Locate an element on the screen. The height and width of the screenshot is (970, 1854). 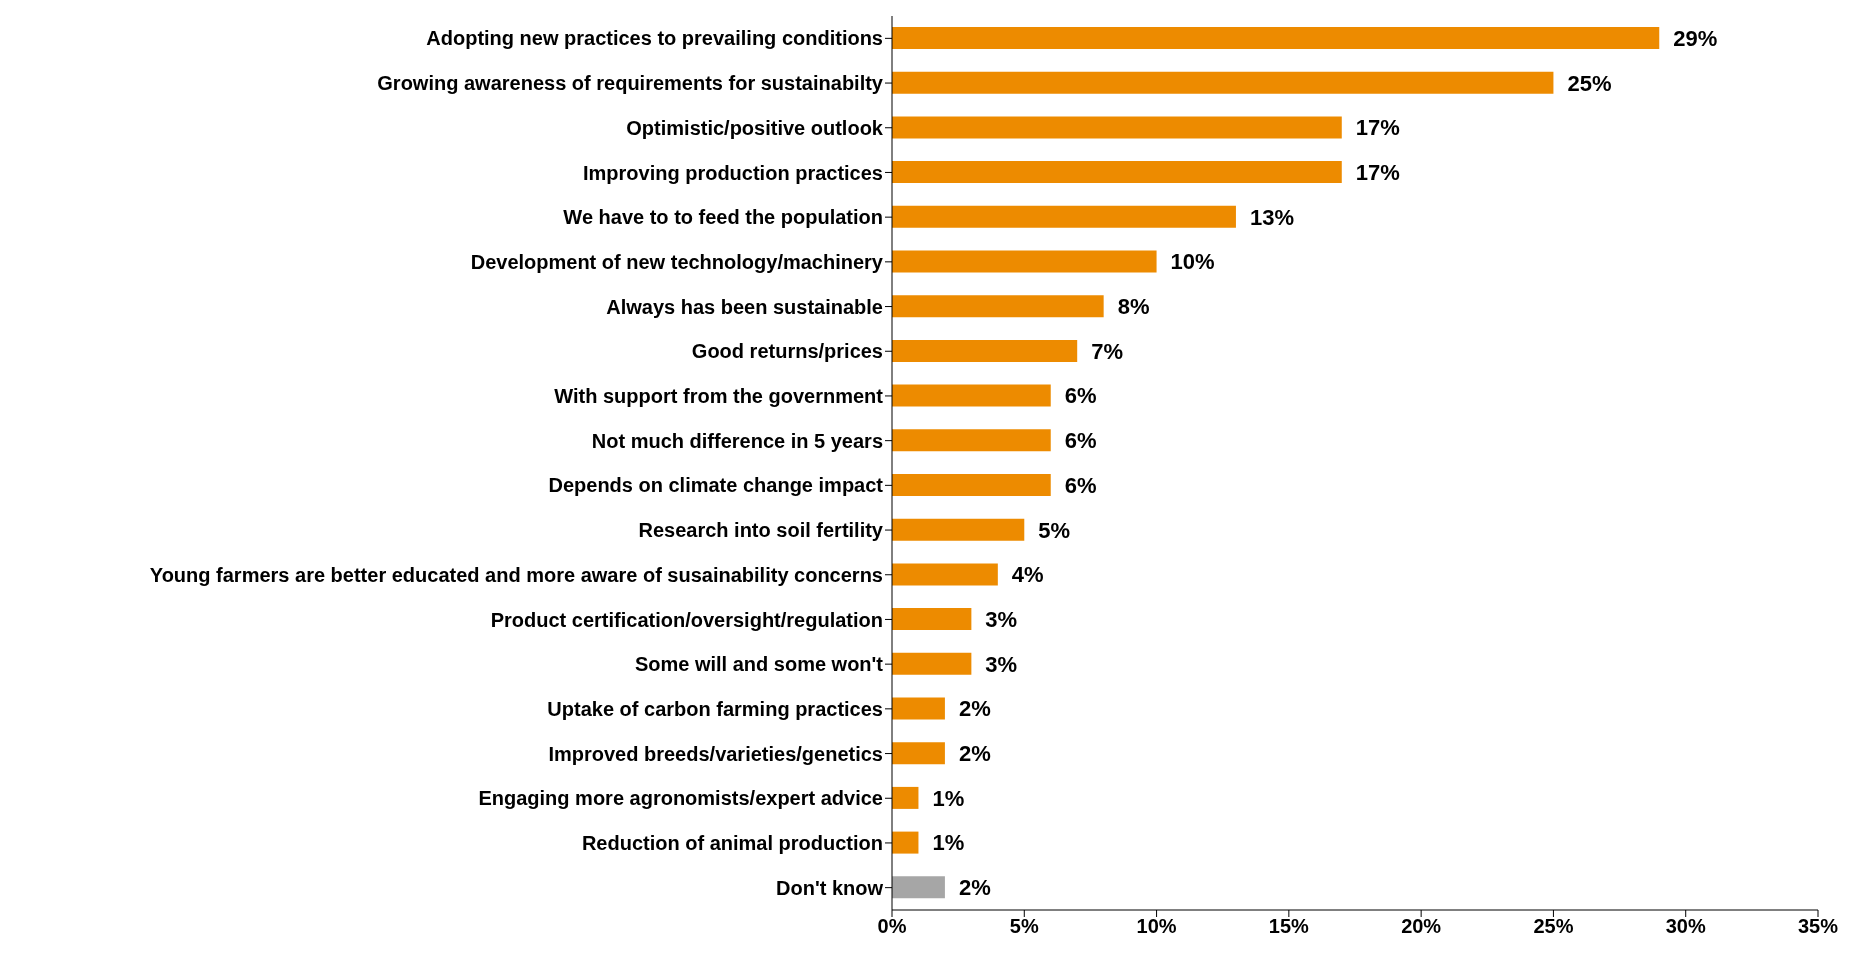
data-label: 7% is located at coordinates (1107, 351).